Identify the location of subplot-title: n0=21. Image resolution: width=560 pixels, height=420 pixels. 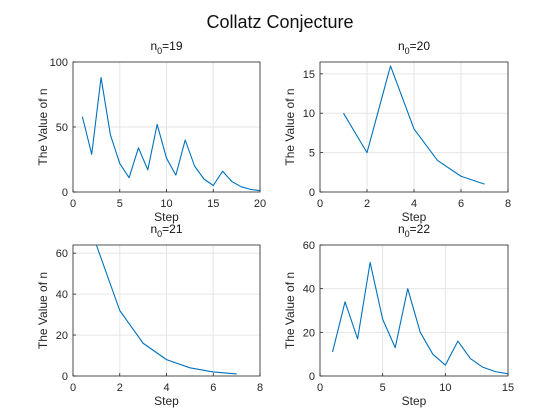
(166, 230).